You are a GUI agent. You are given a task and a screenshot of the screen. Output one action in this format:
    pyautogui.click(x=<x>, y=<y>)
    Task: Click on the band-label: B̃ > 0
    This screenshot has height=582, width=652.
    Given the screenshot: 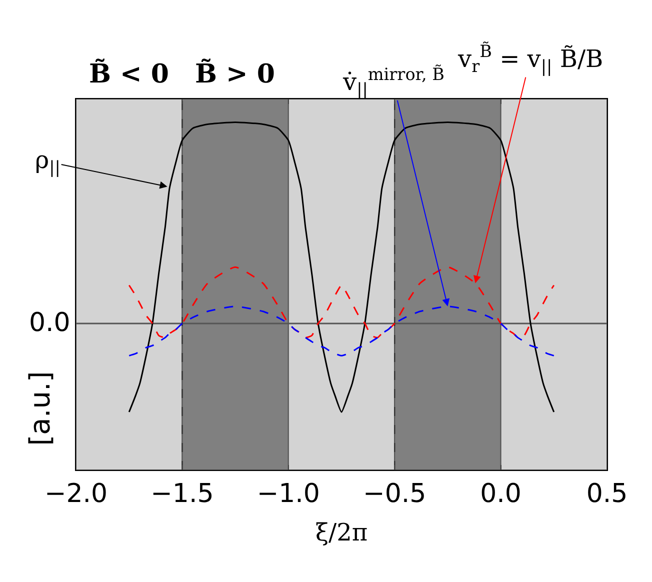 What is the action you would take?
    pyautogui.click(x=235, y=74)
    